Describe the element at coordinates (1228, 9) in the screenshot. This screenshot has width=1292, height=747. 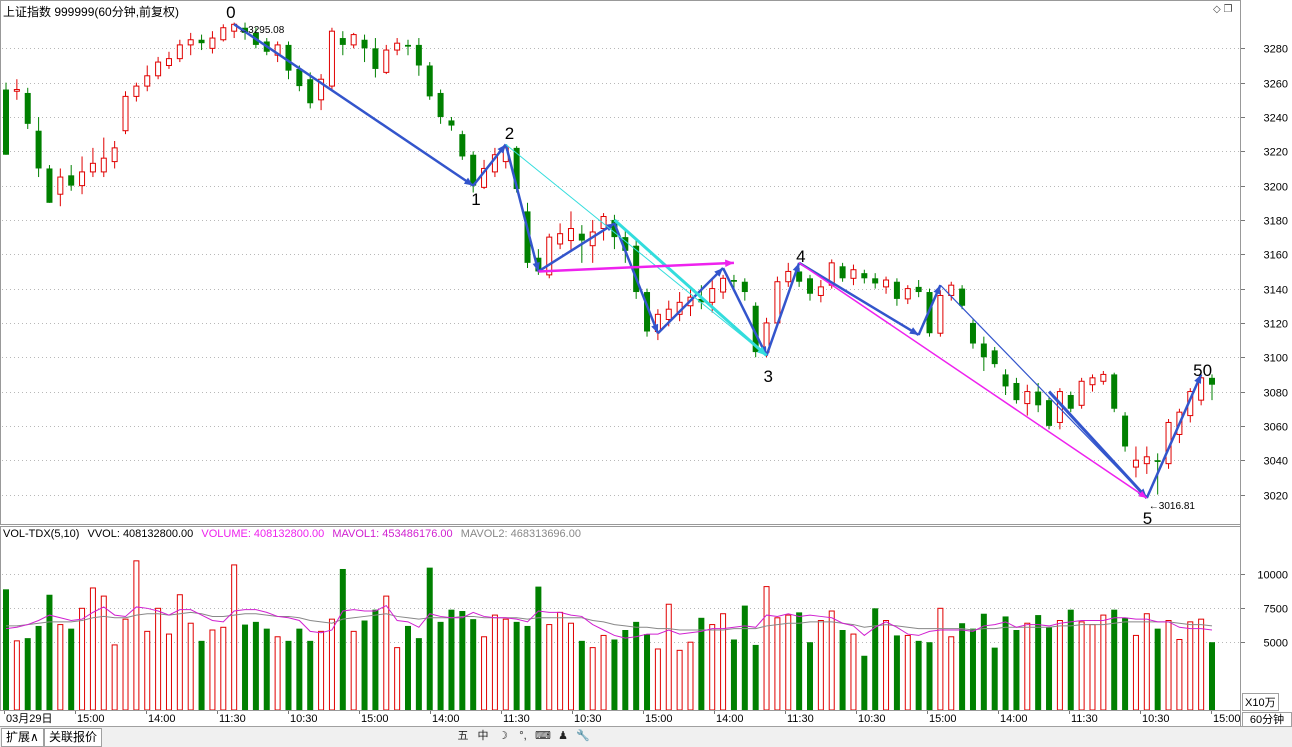
I see `restore-icon: ❐` at that location.